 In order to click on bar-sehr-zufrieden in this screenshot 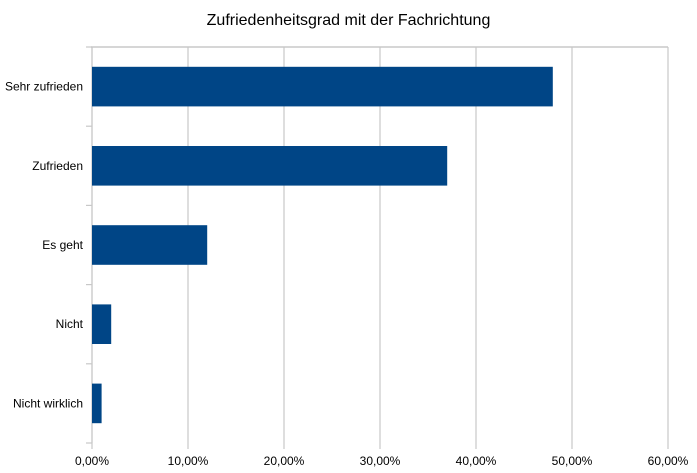, I will do `click(322, 86)`.